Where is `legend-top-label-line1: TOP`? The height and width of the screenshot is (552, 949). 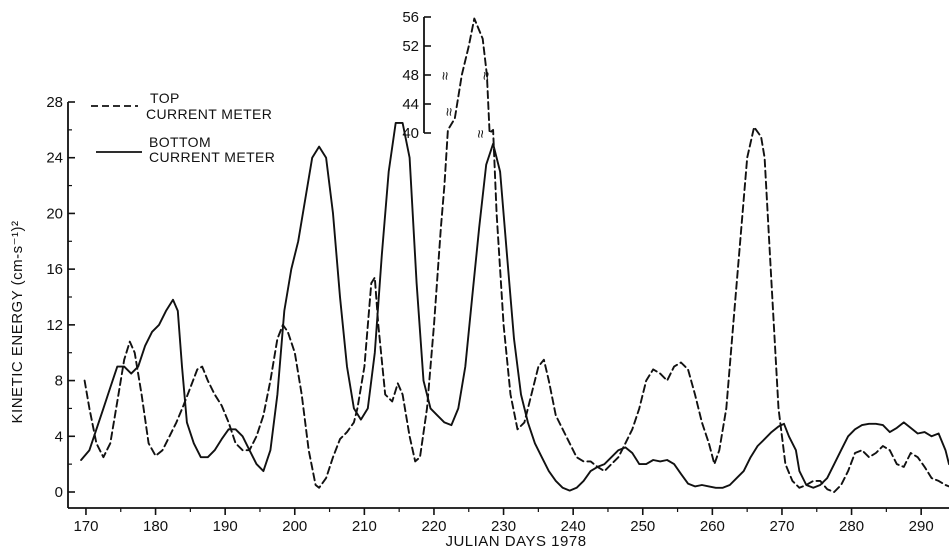 legend-top-label-line1: TOP is located at coordinates (165, 98).